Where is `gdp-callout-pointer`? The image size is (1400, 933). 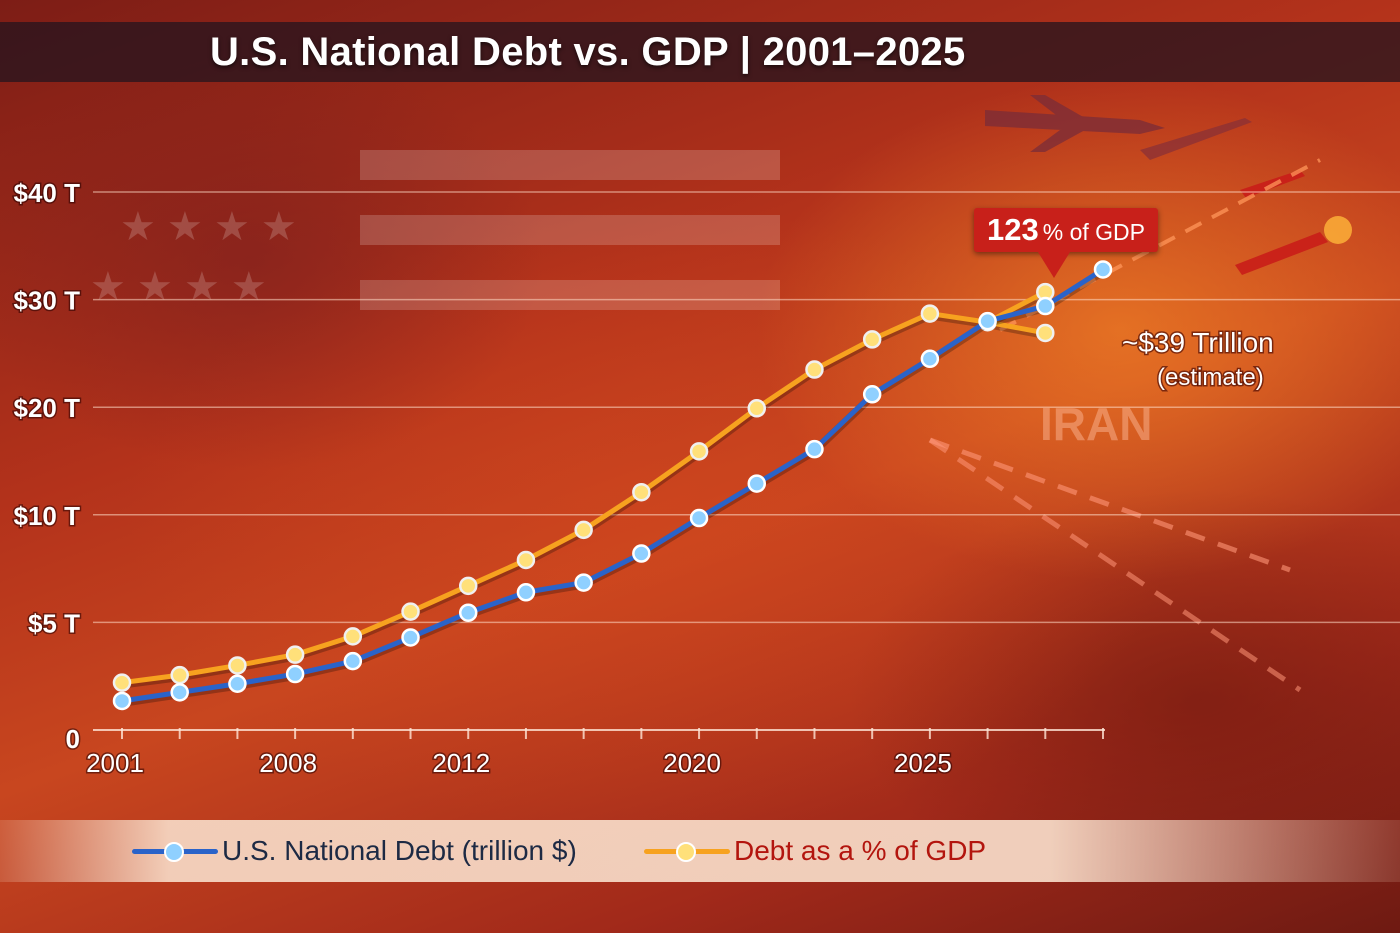 gdp-callout-pointer is located at coordinates (1054, 265).